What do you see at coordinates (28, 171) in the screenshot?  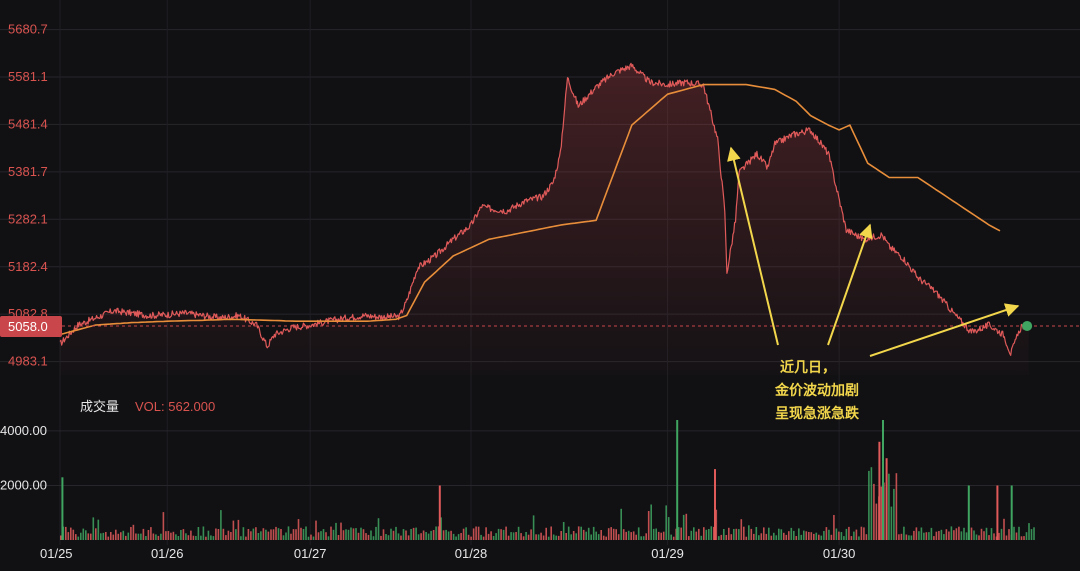 I see `price-tick-label: 5381.7` at bounding box center [28, 171].